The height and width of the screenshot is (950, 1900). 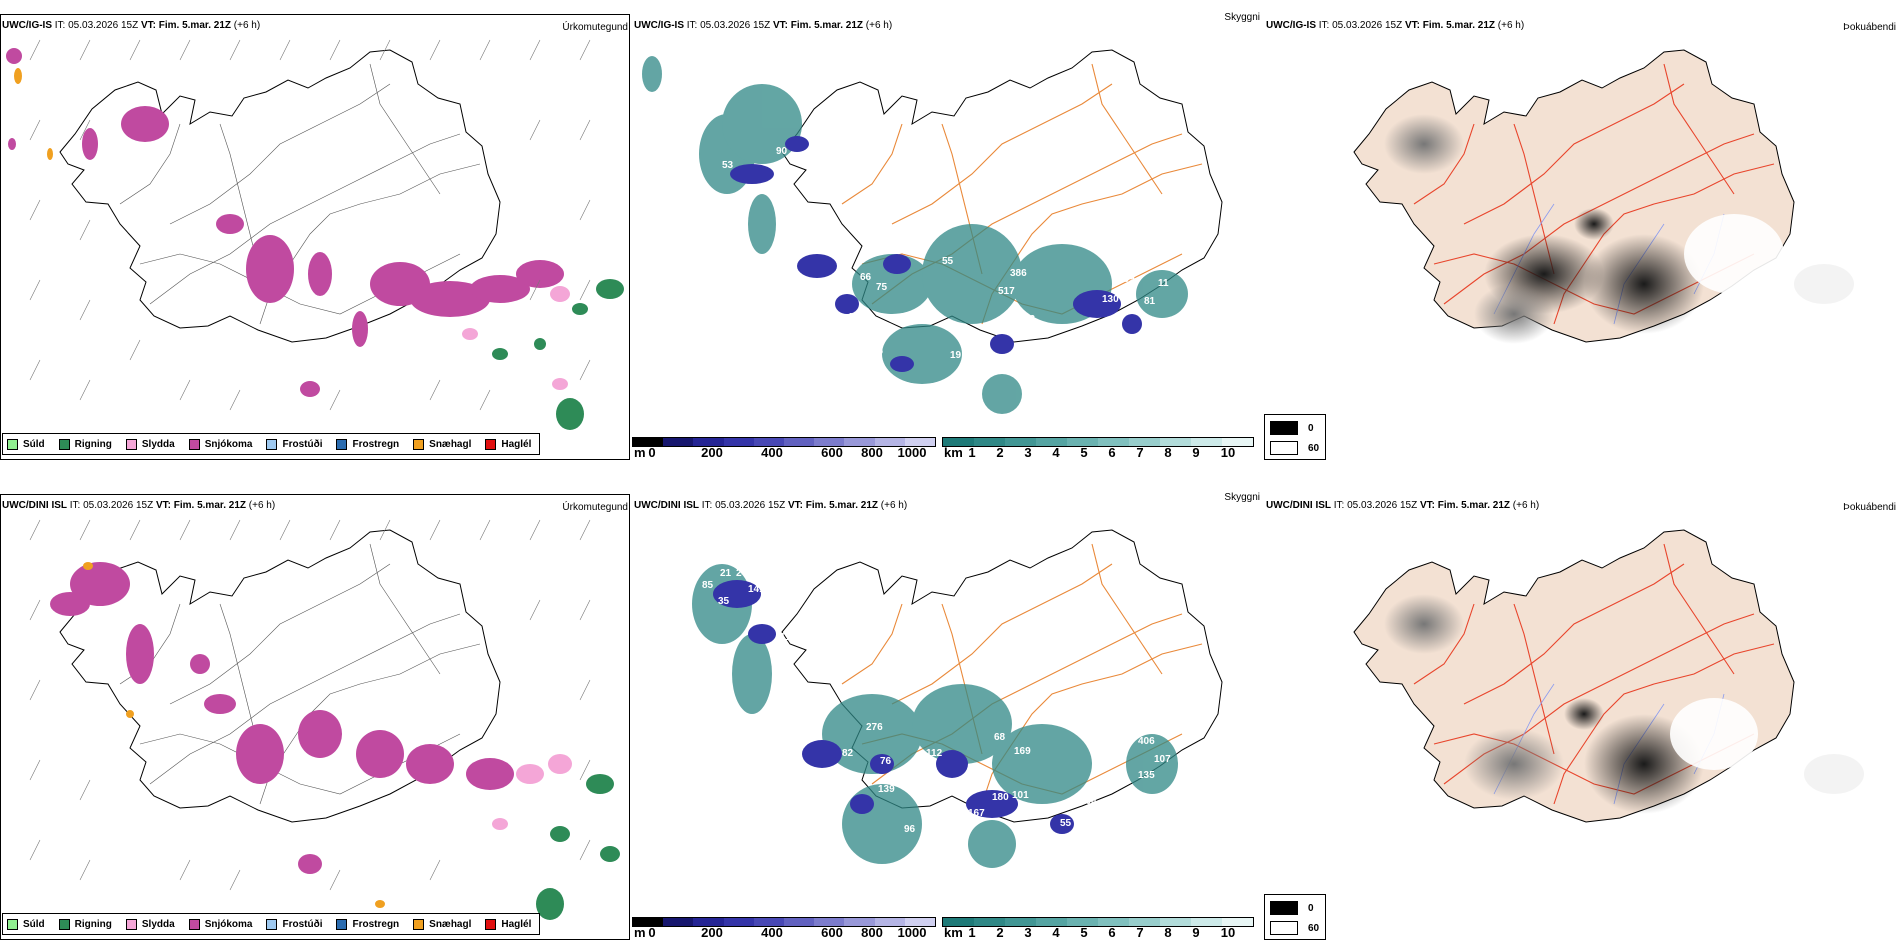 What do you see at coordinates (1098, 442) in the screenshot?
I see `visibility-colorbar` at bounding box center [1098, 442].